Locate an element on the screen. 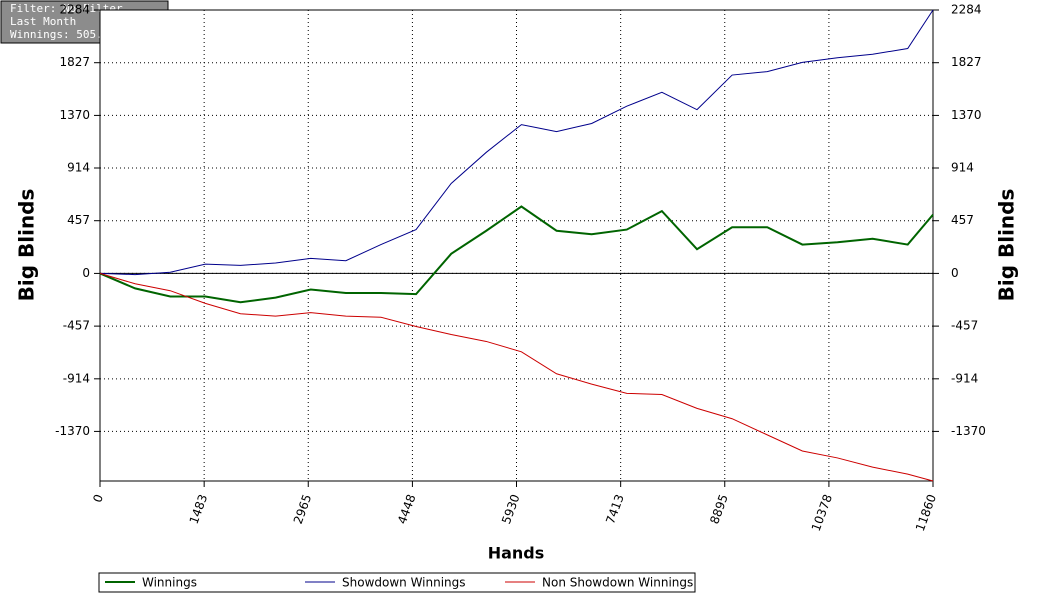 The height and width of the screenshot is (602, 1043). y-tick-label: 0 is located at coordinates (86, 273).